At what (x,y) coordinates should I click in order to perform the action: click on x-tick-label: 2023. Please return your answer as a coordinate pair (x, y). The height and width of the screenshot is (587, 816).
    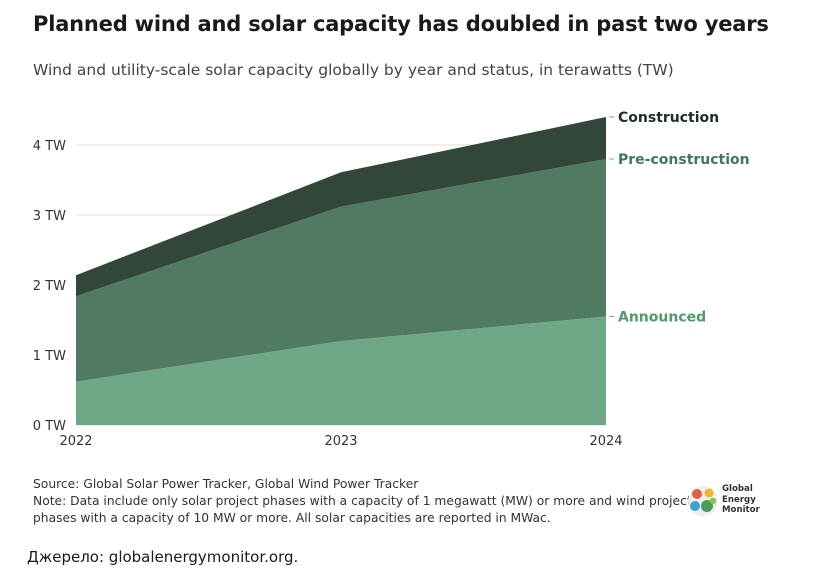
    Looking at the image, I should click on (340, 441).